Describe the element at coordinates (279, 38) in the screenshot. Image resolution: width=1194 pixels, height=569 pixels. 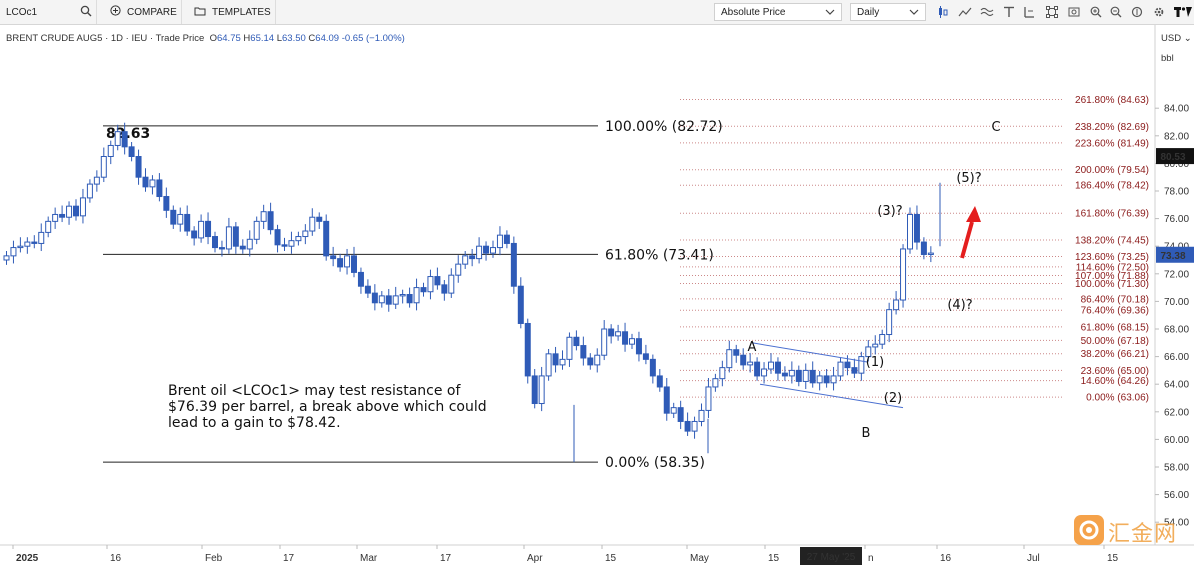
I see `low-label: L` at that location.